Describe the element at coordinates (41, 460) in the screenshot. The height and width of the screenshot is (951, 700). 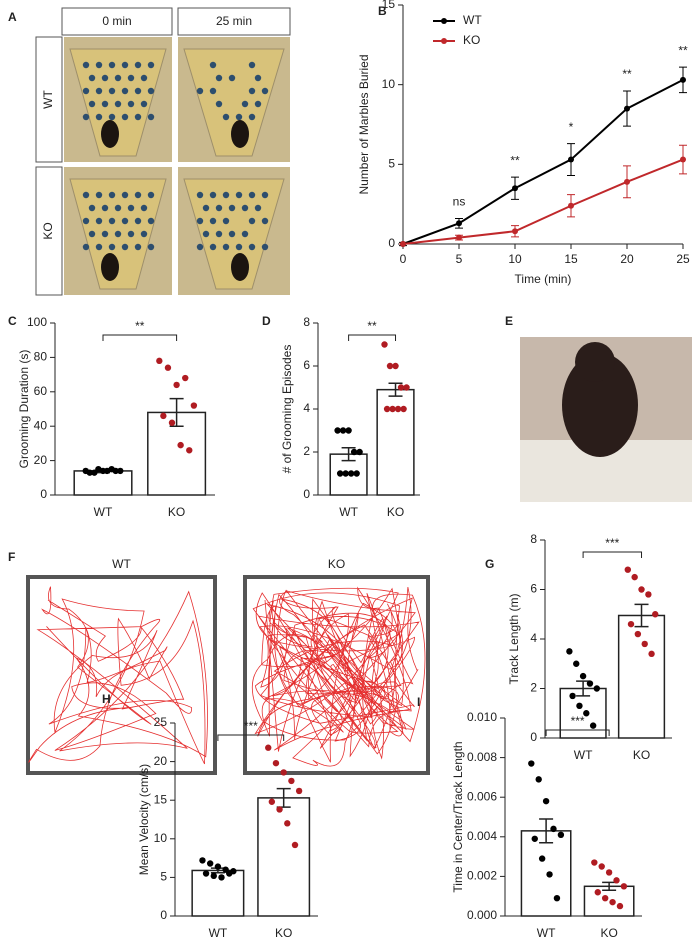
I see `y-tick-label: 20` at that location.